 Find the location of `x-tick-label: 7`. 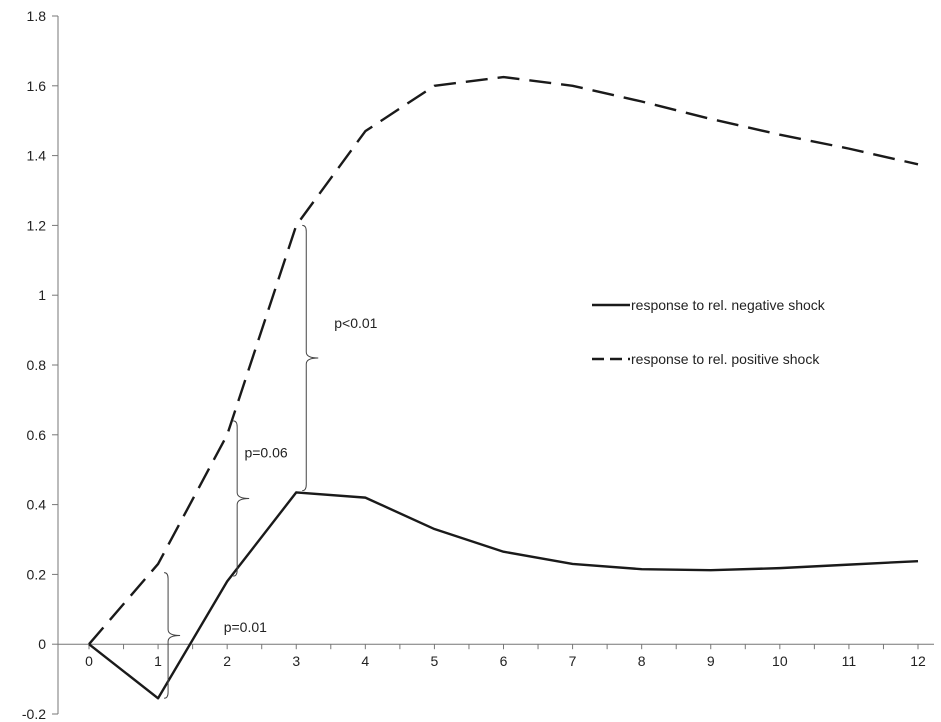

x-tick-label: 7 is located at coordinates (573, 661).